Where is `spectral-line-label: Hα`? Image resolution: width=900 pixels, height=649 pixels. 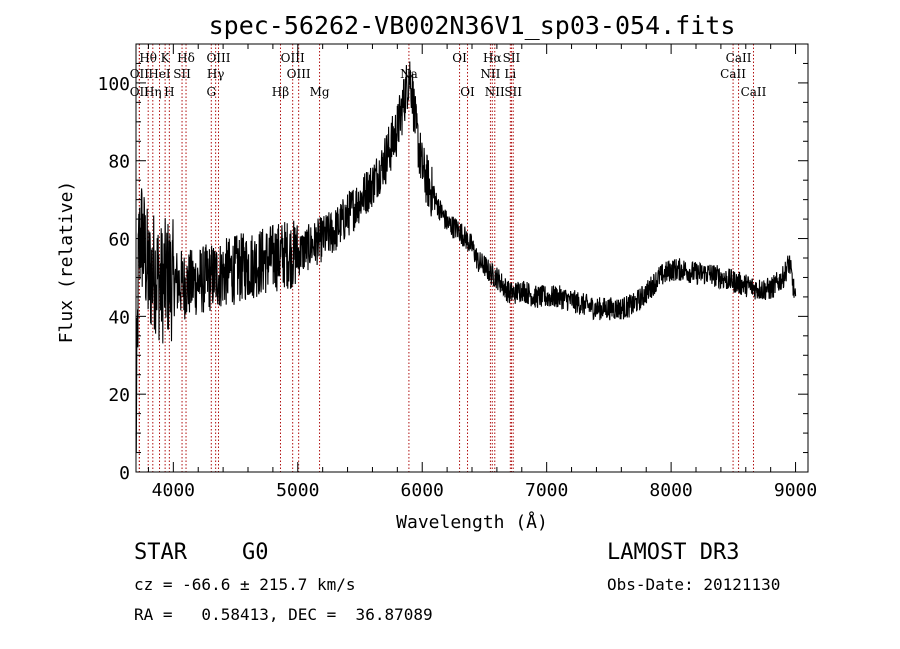
spectral-line-label: Hα is located at coordinates (492, 58).